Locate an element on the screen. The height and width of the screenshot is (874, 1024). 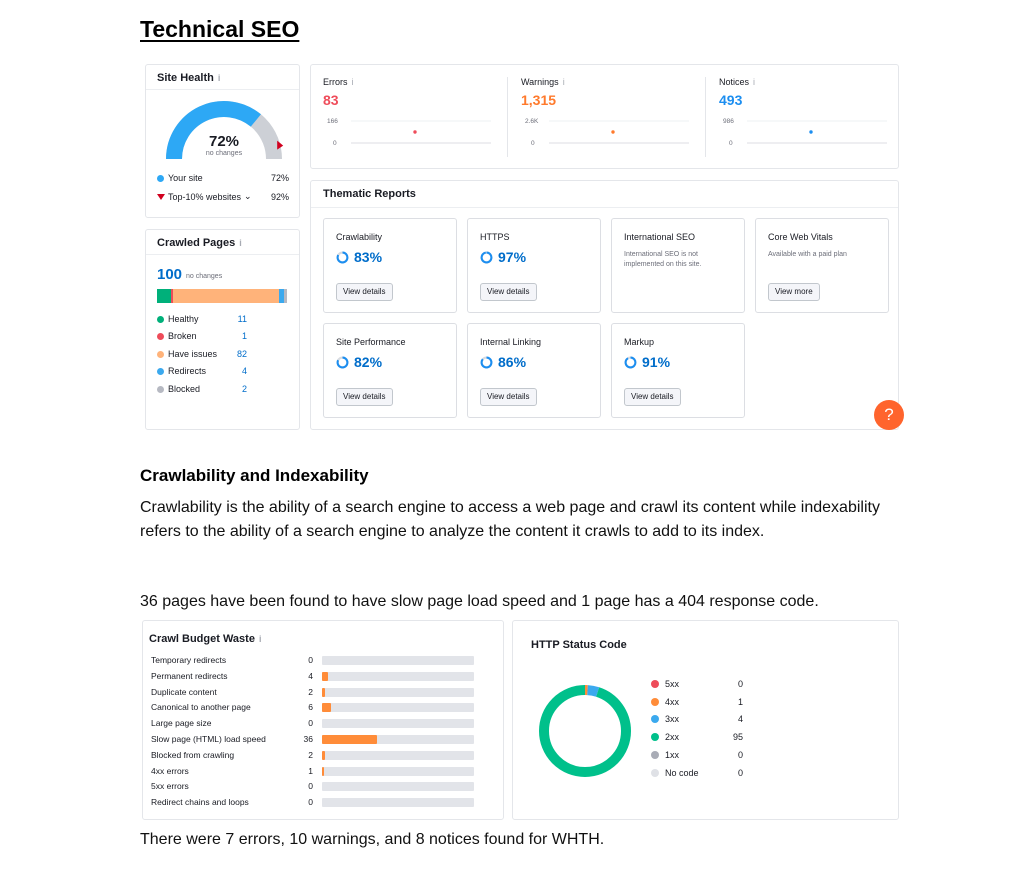
crawl-budget-row: 4xx errors 1 is located at coordinates (312, 771).